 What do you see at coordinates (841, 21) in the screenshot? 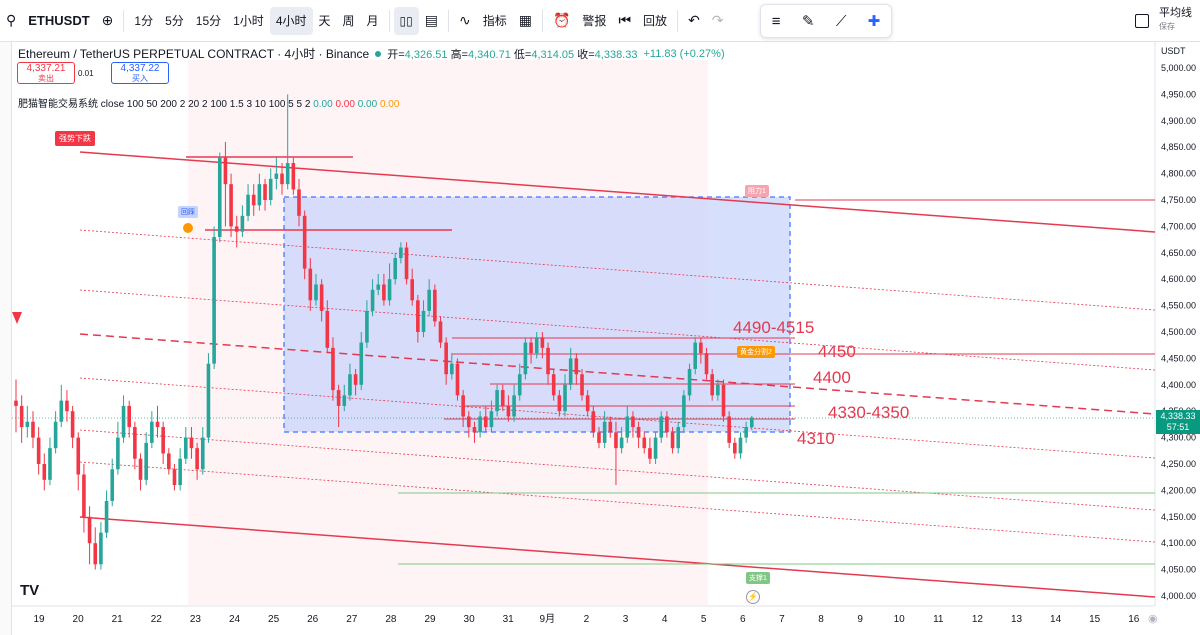
I see `trend-line-icon: ⟋` at bounding box center [841, 21].